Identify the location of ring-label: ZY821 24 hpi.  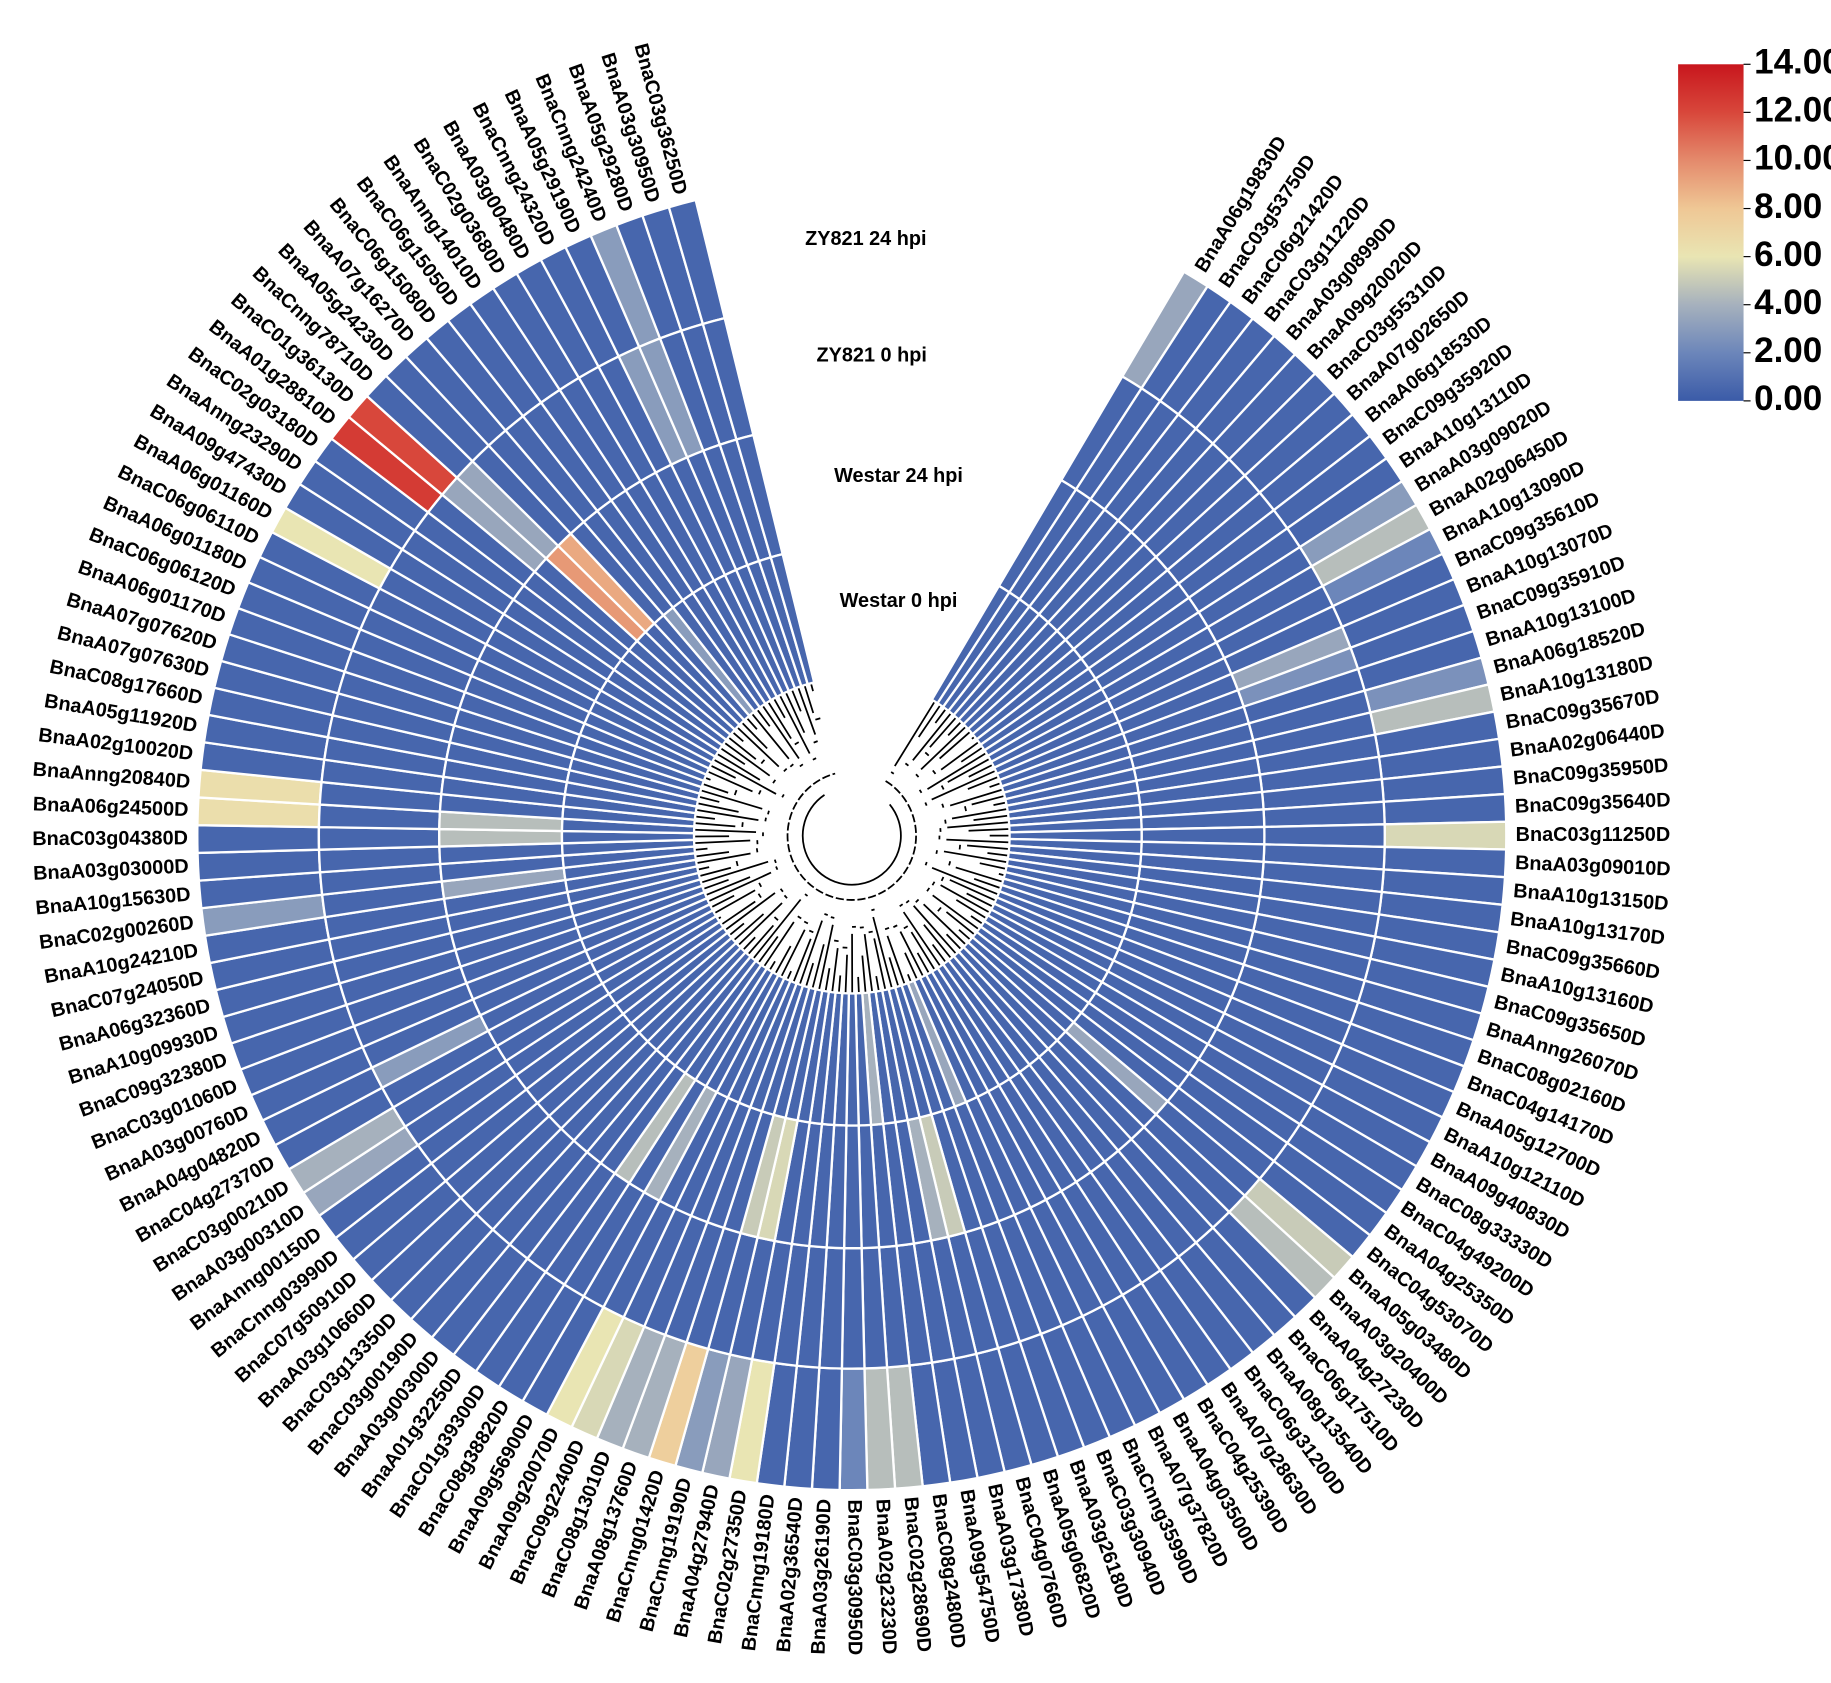
(865, 239).